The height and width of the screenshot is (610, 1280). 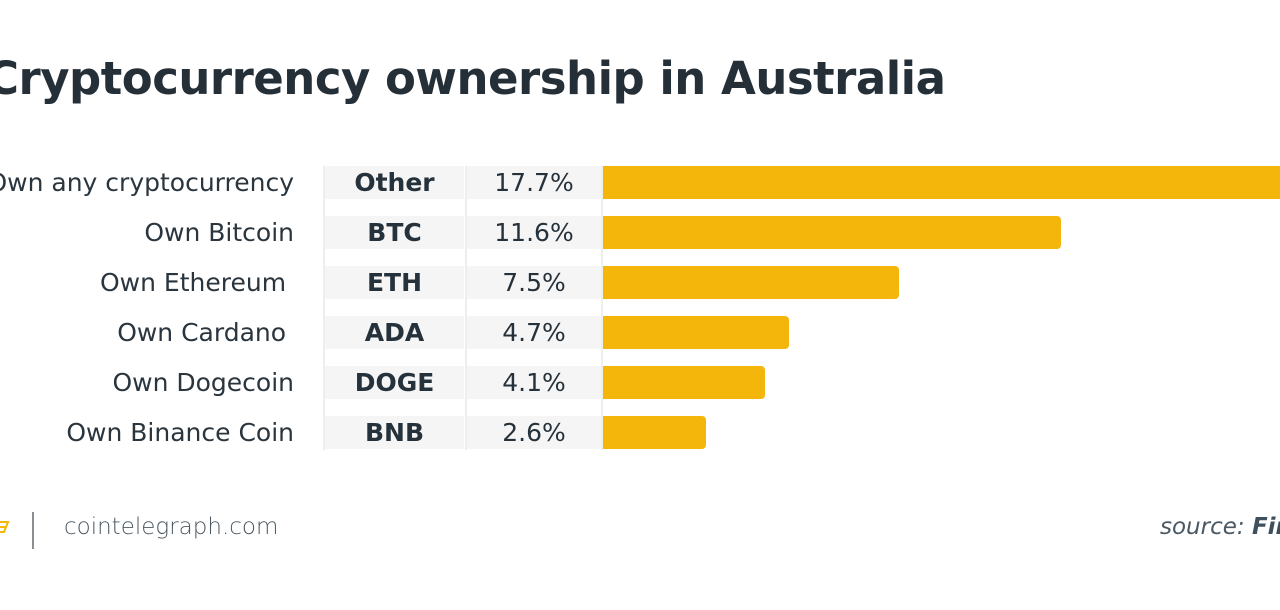 What do you see at coordinates (534, 432) in the screenshot?
I see `percentage: 2.6%` at bounding box center [534, 432].